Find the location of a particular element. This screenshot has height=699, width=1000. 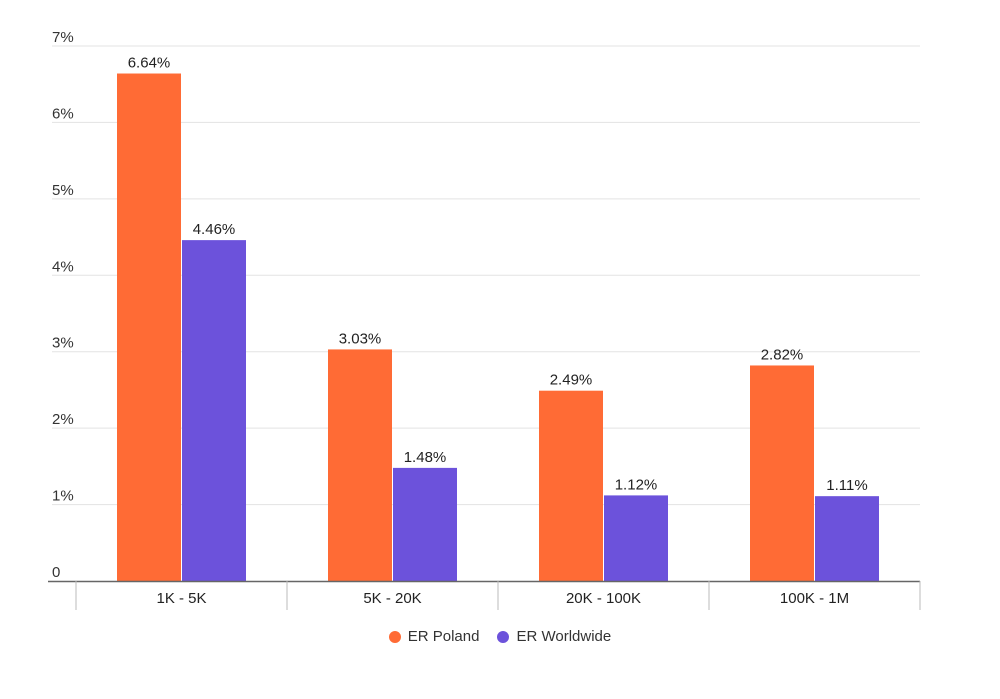

legend-swatch-poland is located at coordinates (394, 636).